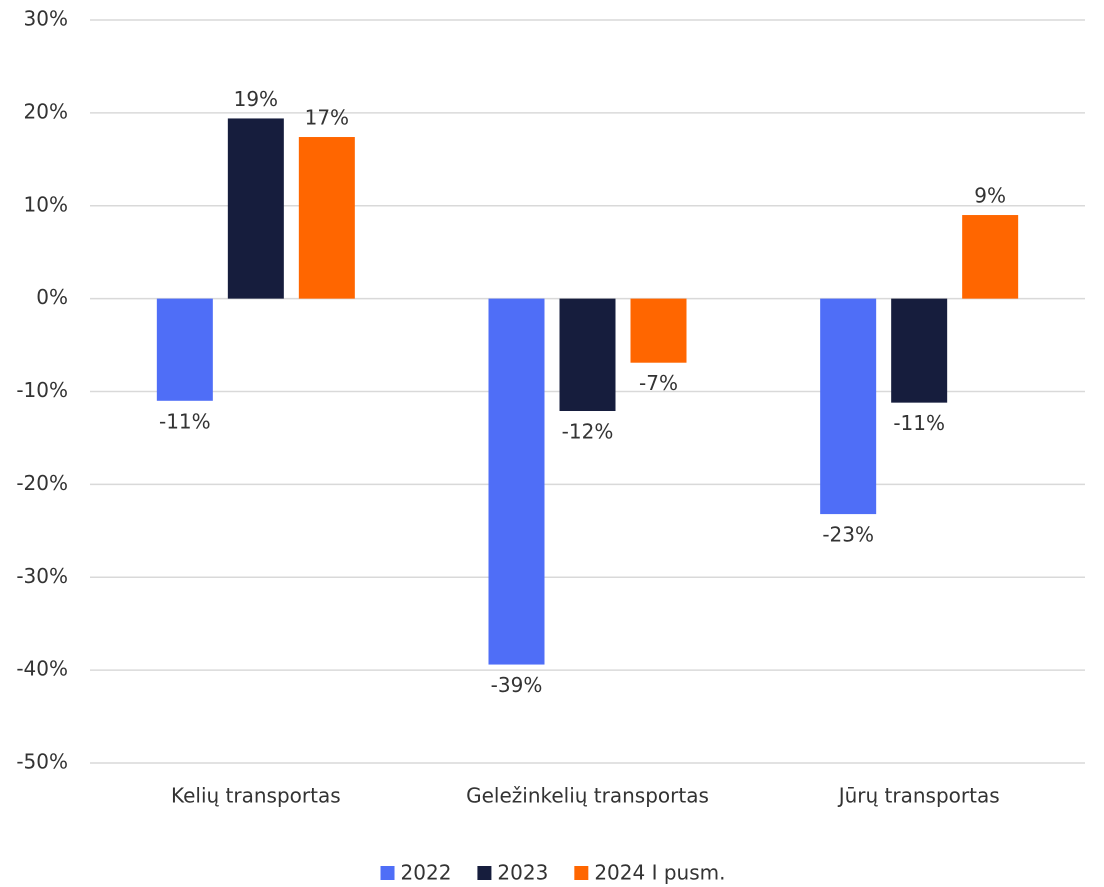  What do you see at coordinates (848, 535) in the screenshot?
I see `data-label: -23%` at bounding box center [848, 535].